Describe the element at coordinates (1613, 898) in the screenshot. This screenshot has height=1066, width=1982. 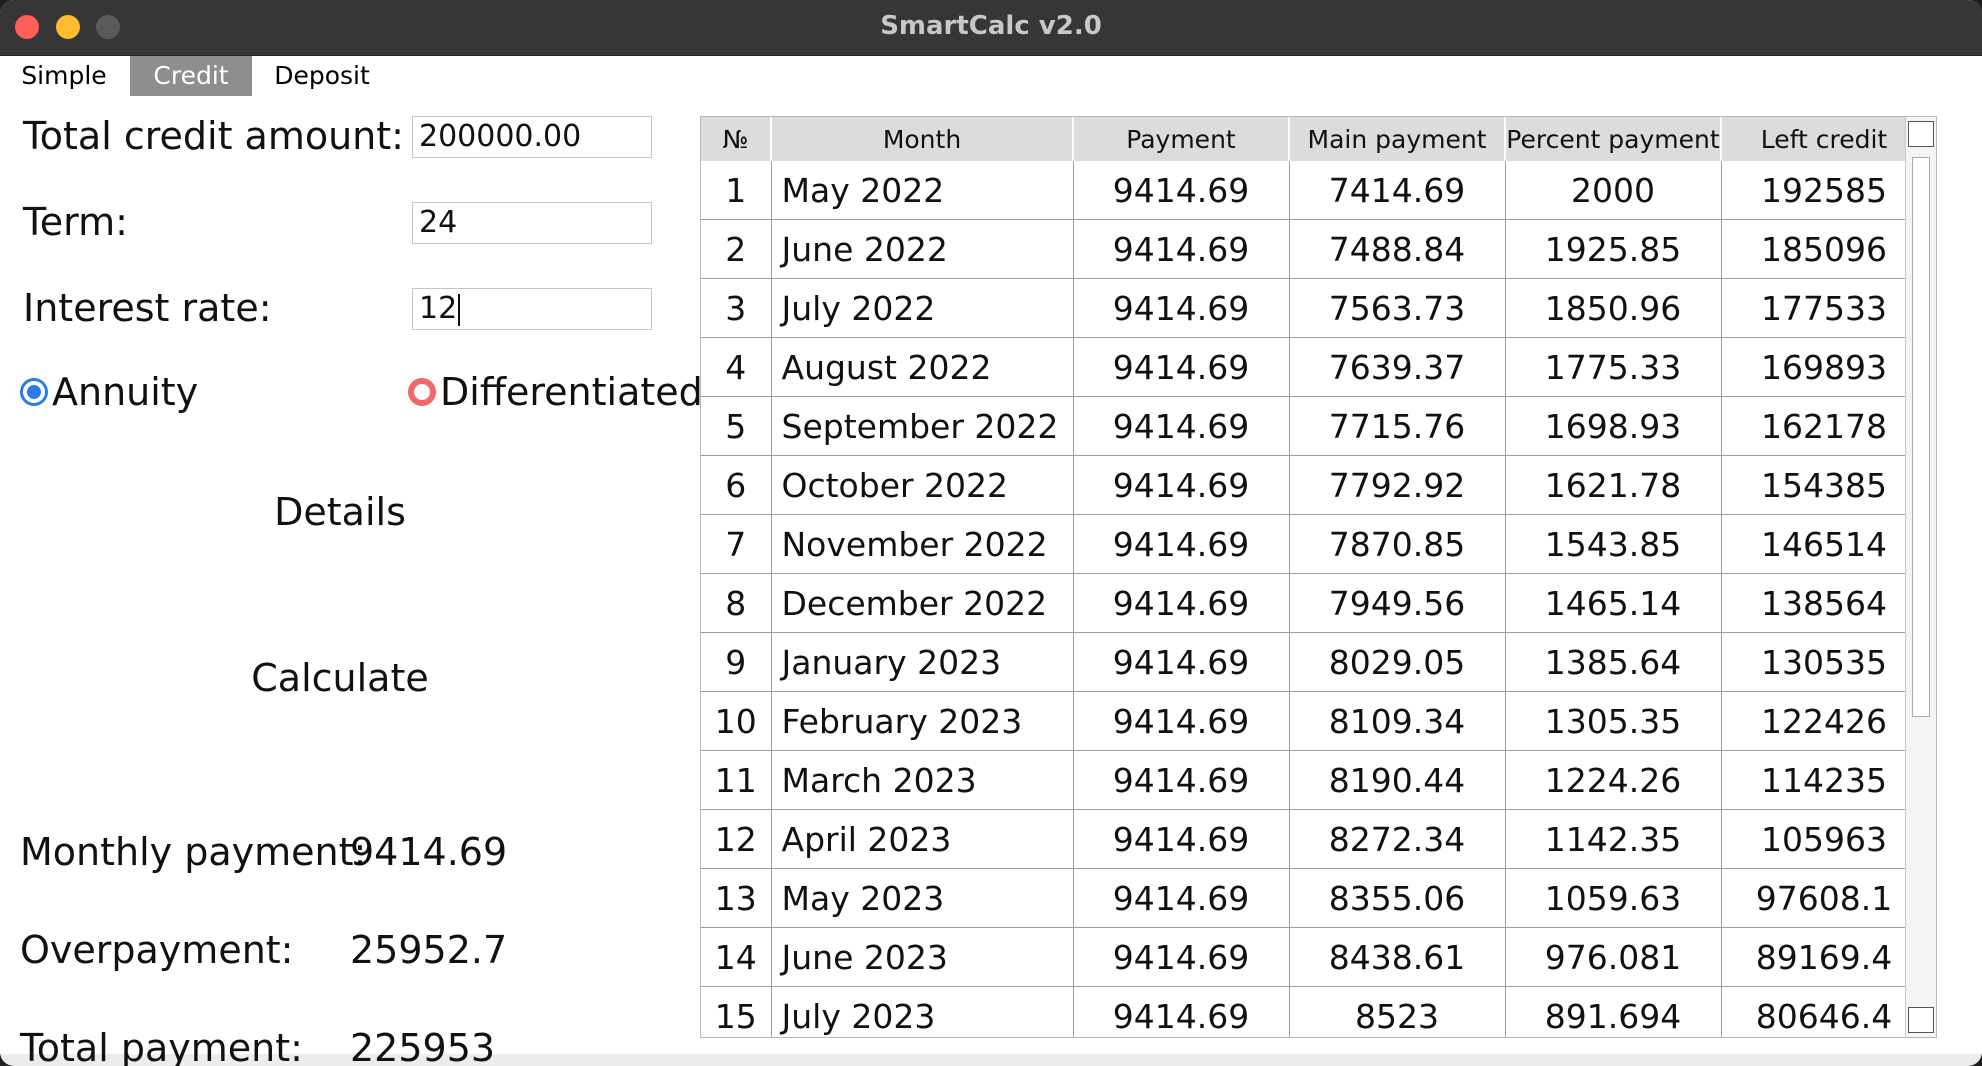
I see `table-cell: 1059.63` at that location.